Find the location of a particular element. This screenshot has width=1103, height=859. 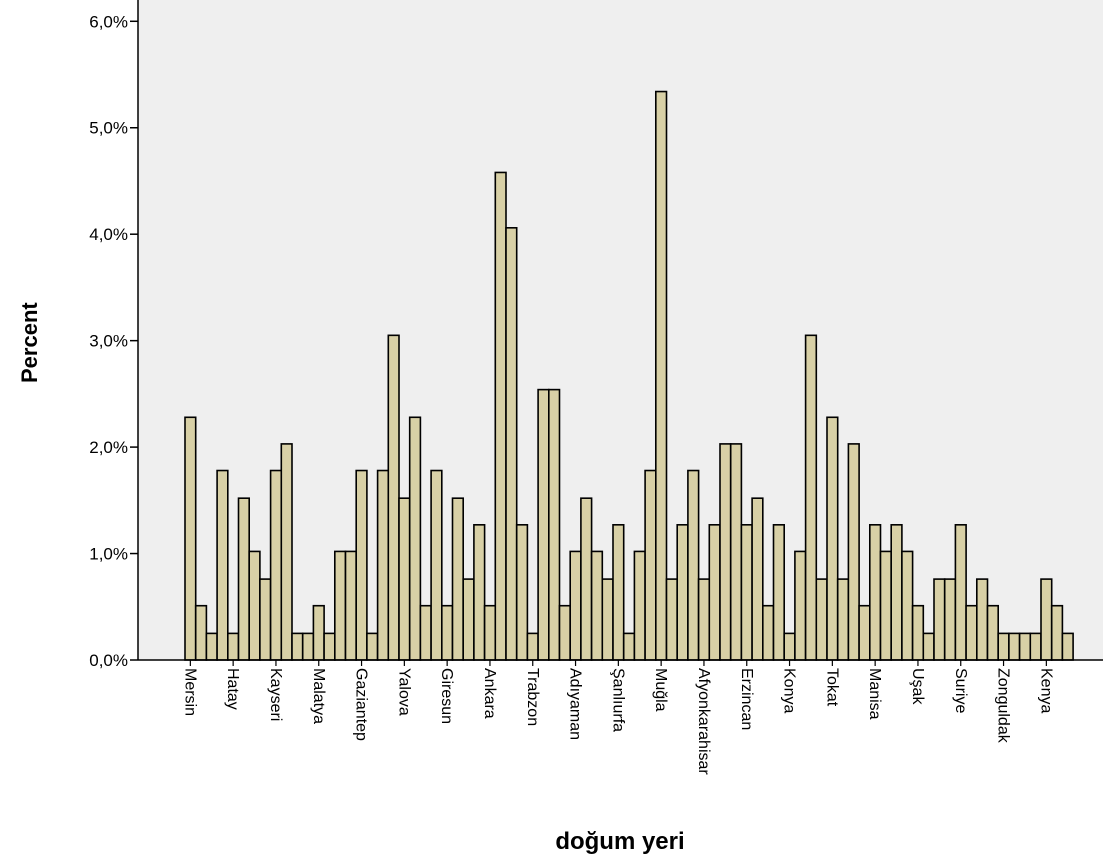

x-tick-label: Kenya is located at coordinates (1045, 690).